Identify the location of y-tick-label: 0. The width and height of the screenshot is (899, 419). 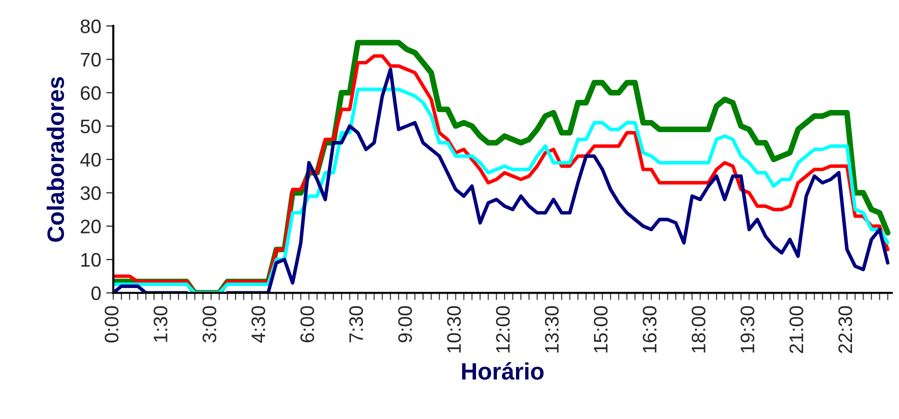
(96, 293).